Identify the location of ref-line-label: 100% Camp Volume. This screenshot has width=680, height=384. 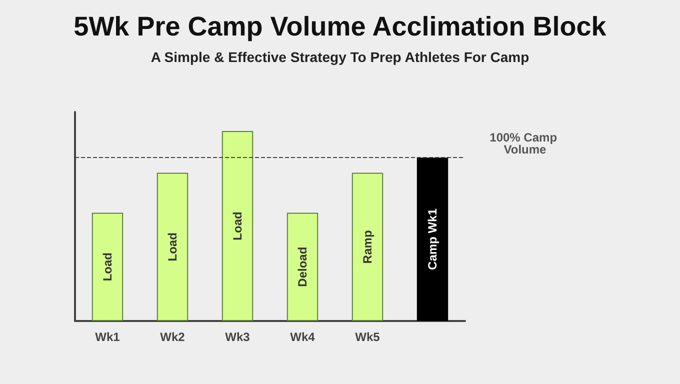
(525, 143).